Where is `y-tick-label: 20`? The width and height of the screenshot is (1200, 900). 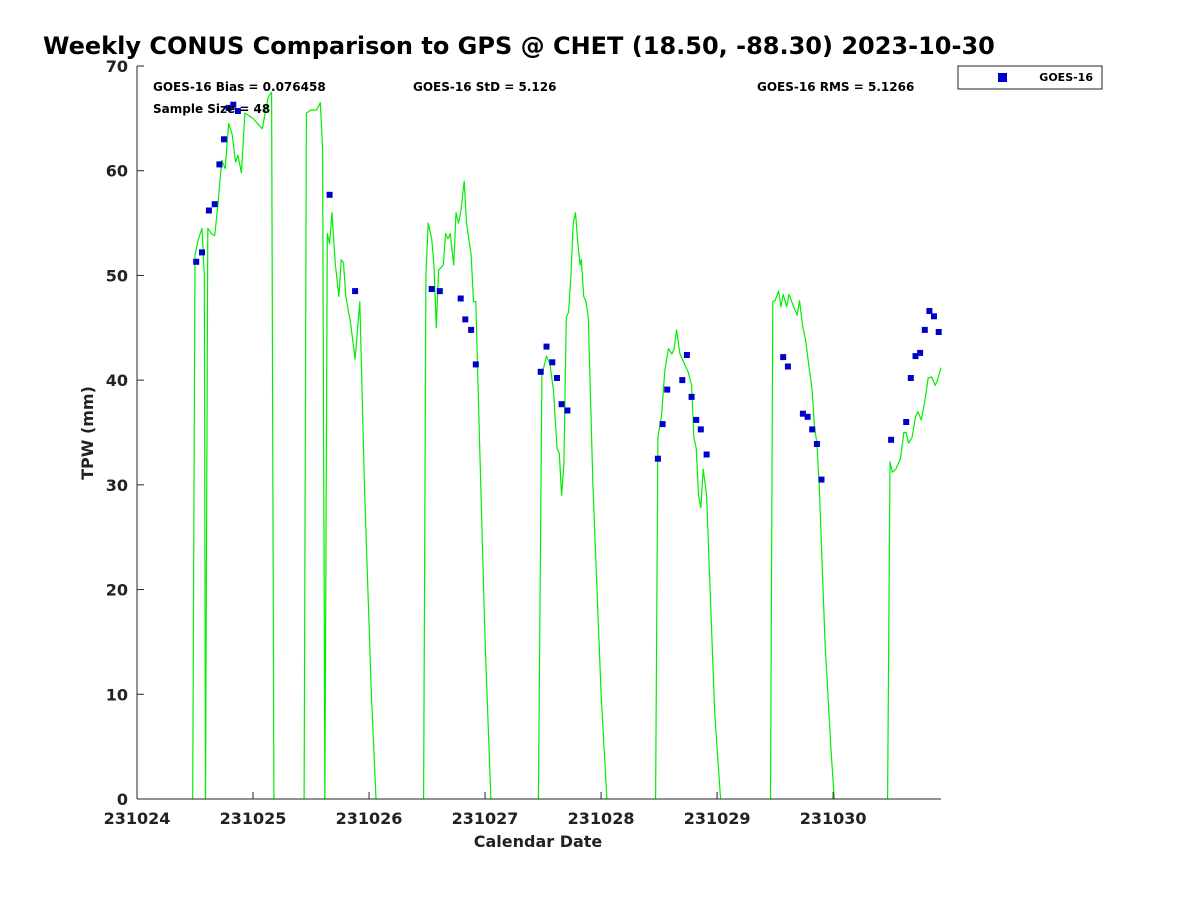 y-tick-label: 20 is located at coordinates (117, 590).